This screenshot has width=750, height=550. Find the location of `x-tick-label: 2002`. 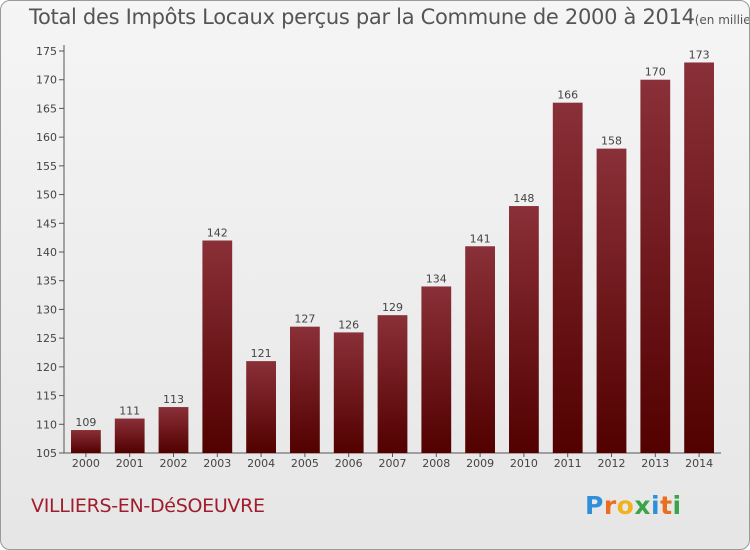

x-tick-label: 2002 is located at coordinates (174, 463).